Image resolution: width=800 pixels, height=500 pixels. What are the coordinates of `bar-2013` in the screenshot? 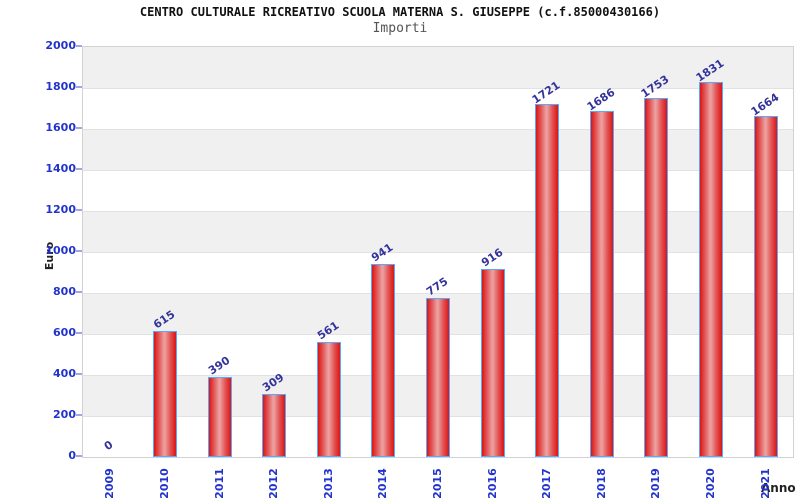 It's located at (329, 399).